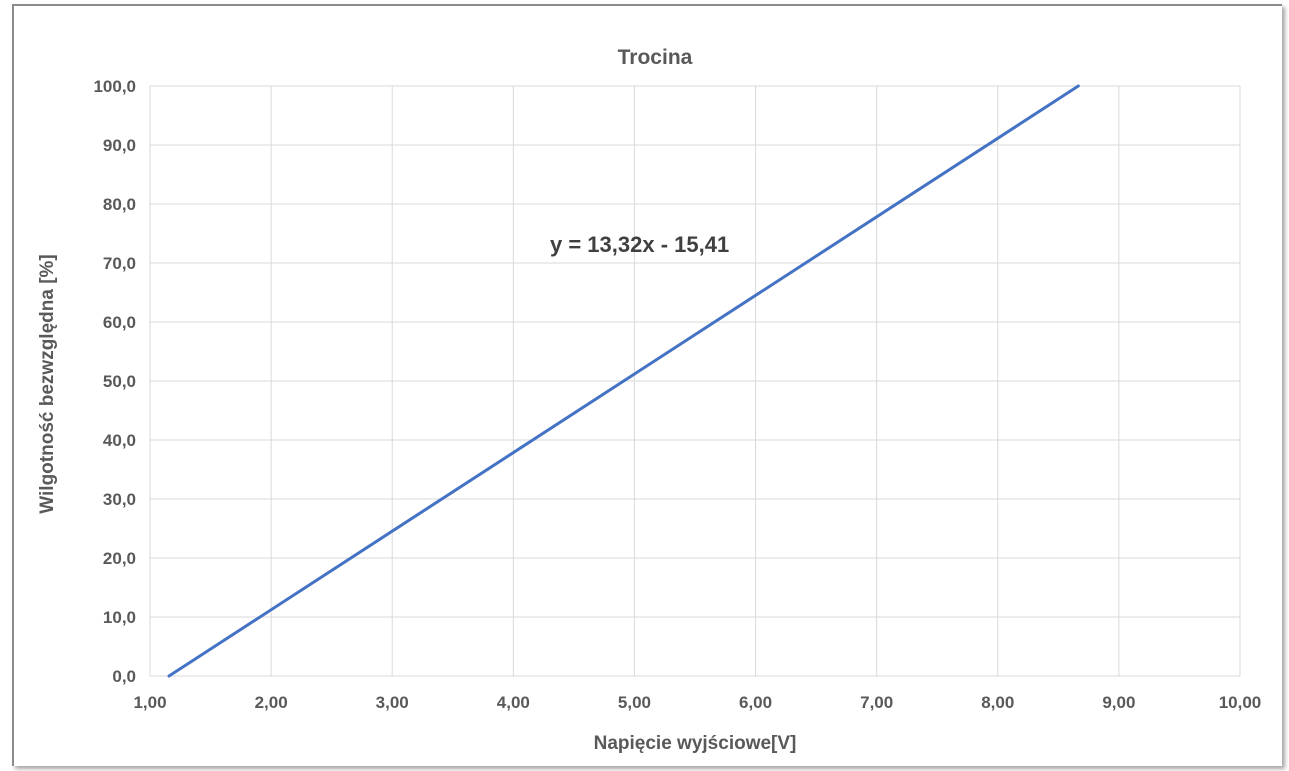 The image size is (1289, 771). What do you see at coordinates (513, 702) in the screenshot?
I see `x-tick-label: 4,00` at bounding box center [513, 702].